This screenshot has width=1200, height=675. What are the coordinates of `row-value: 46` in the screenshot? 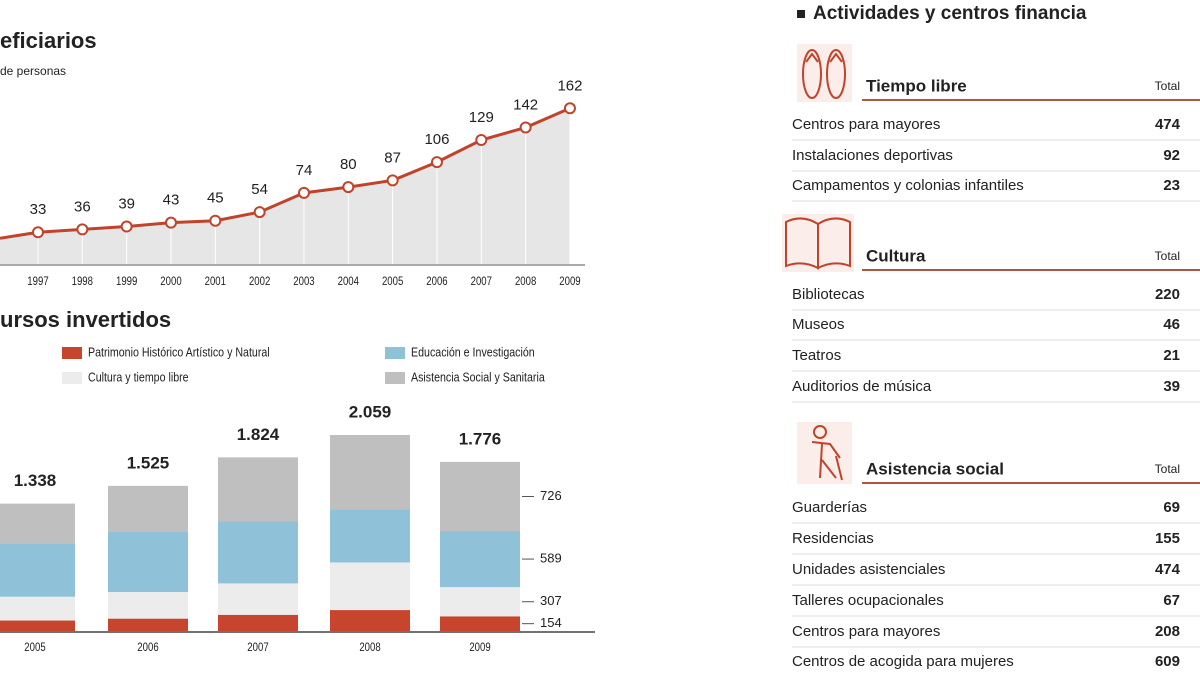 It's located at (1171, 324).